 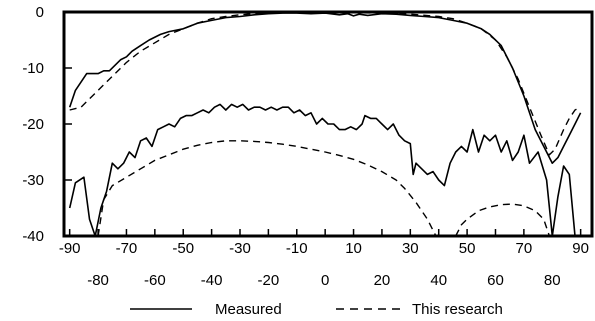 I want to click on y-axis-ticks: 0 -10 -20 -30 -40, so click(x=47, y=124).